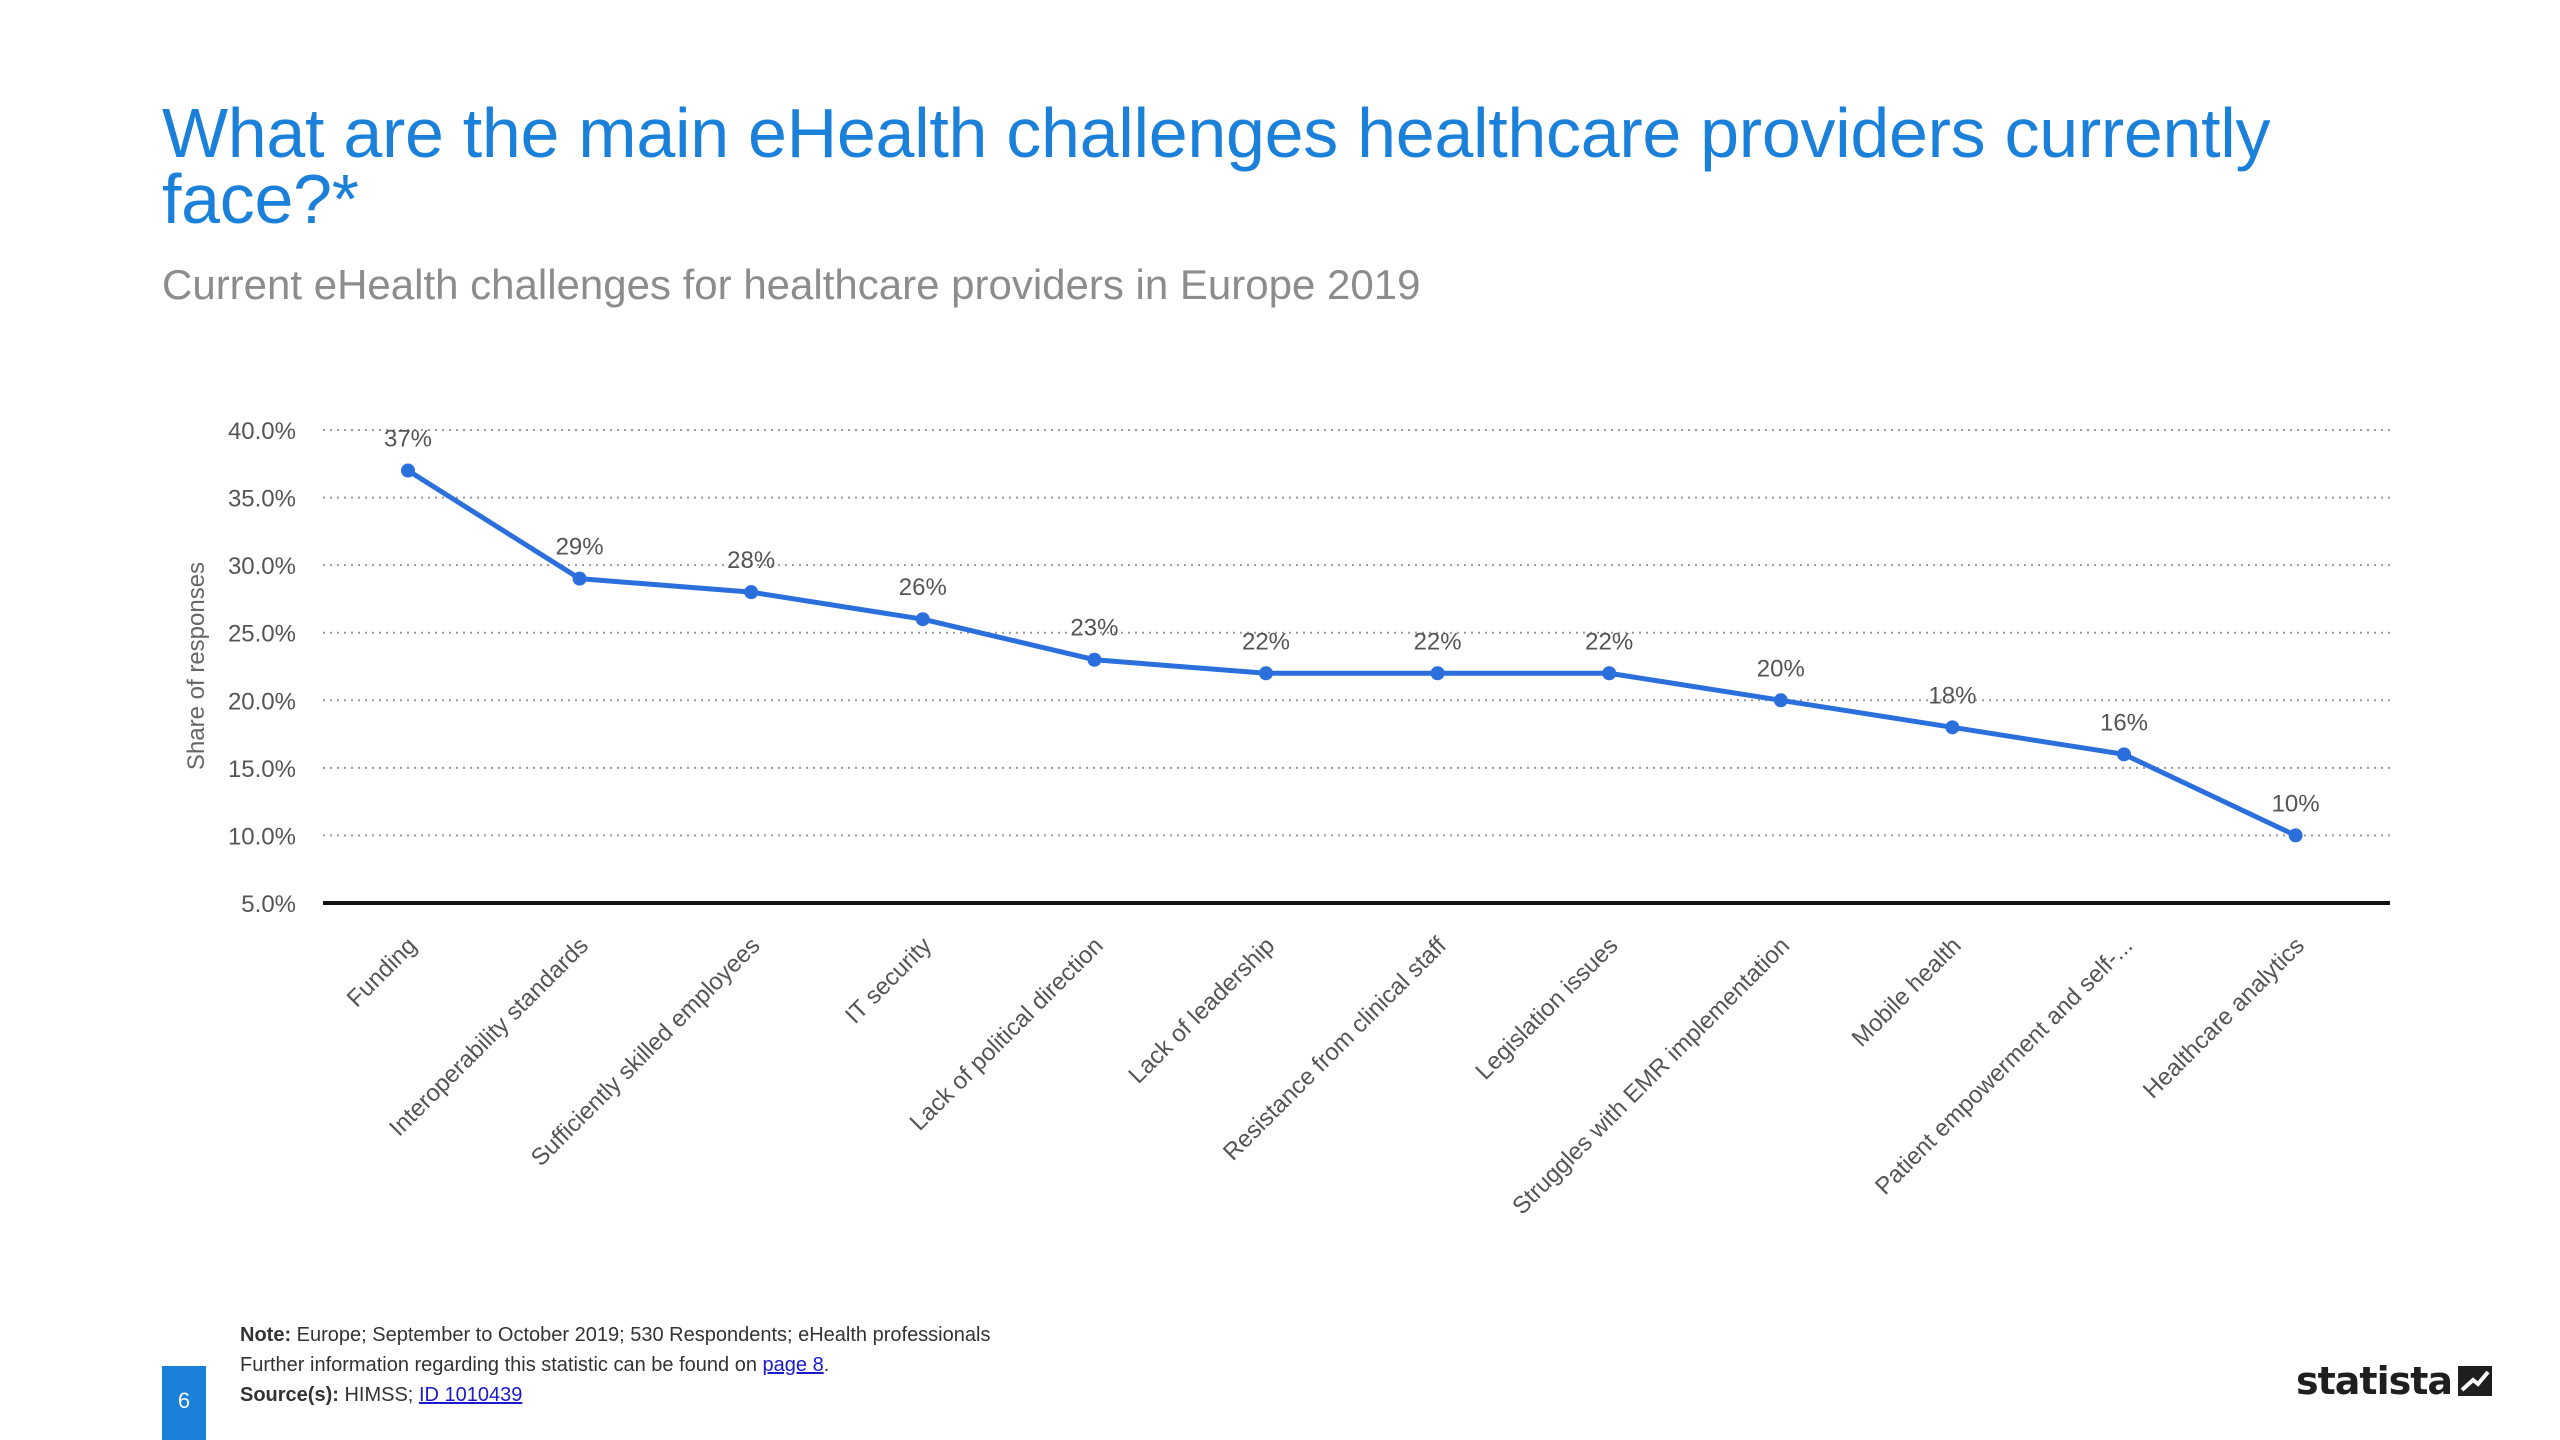 The width and height of the screenshot is (2560, 1440). Describe the element at coordinates (888, 980) in the screenshot. I see `x-tick-label: IT security` at that location.